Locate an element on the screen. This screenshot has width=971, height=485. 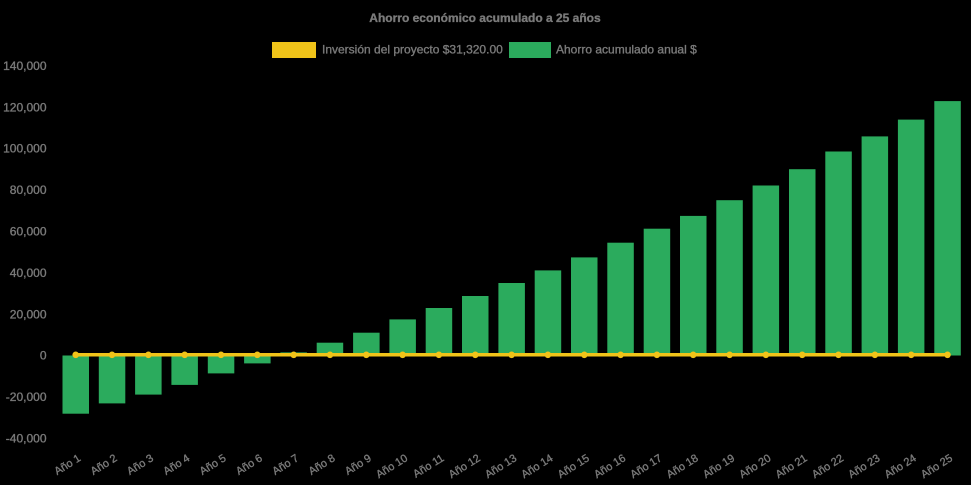
svg-text: Ahorro acumulado anual $ is located at coordinates (626, 50).